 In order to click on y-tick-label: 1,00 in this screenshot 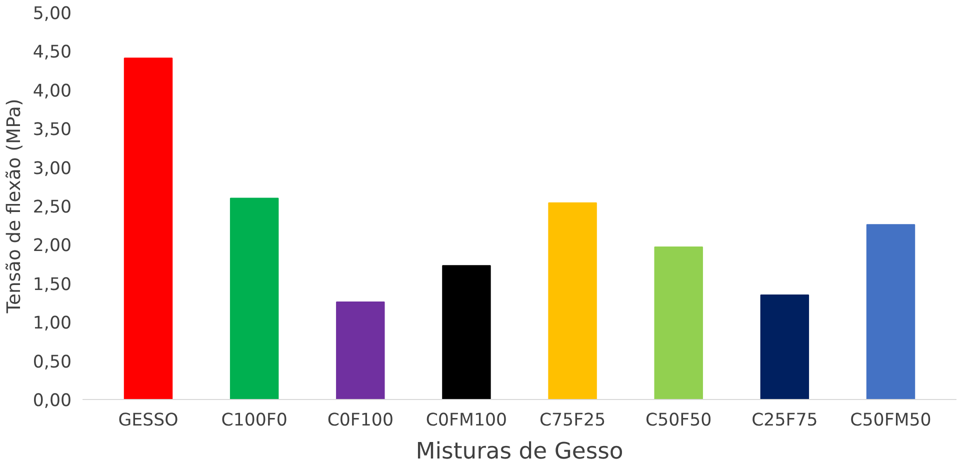, I will do `click(52, 324)`.